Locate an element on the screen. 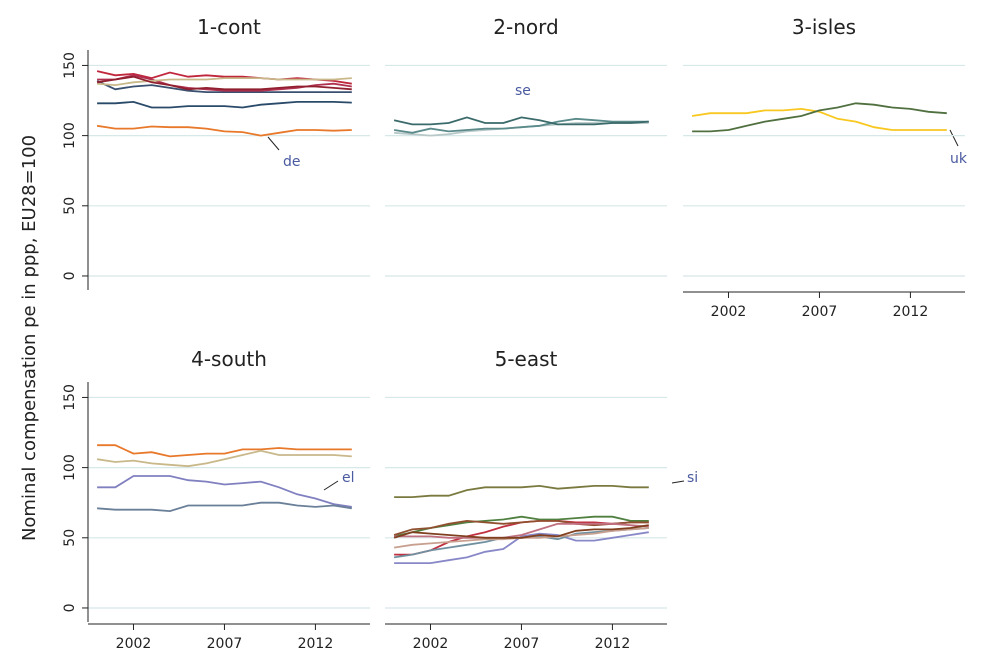 The height and width of the screenshot is (648, 984). annotation: si is located at coordinates (692, 478).